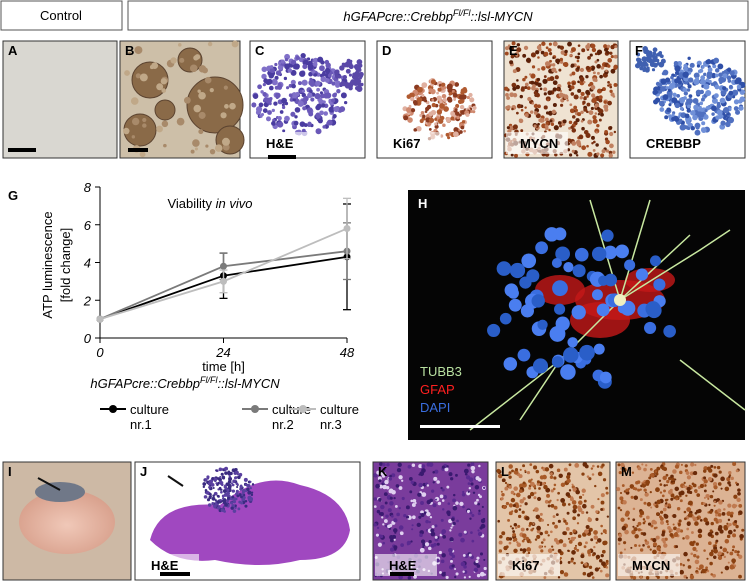 The height and width of the screenshot is (585, 750). Describe the element at coordinates (347, 352) in the screenshot. I see `x-tick-label: 48` at that location.